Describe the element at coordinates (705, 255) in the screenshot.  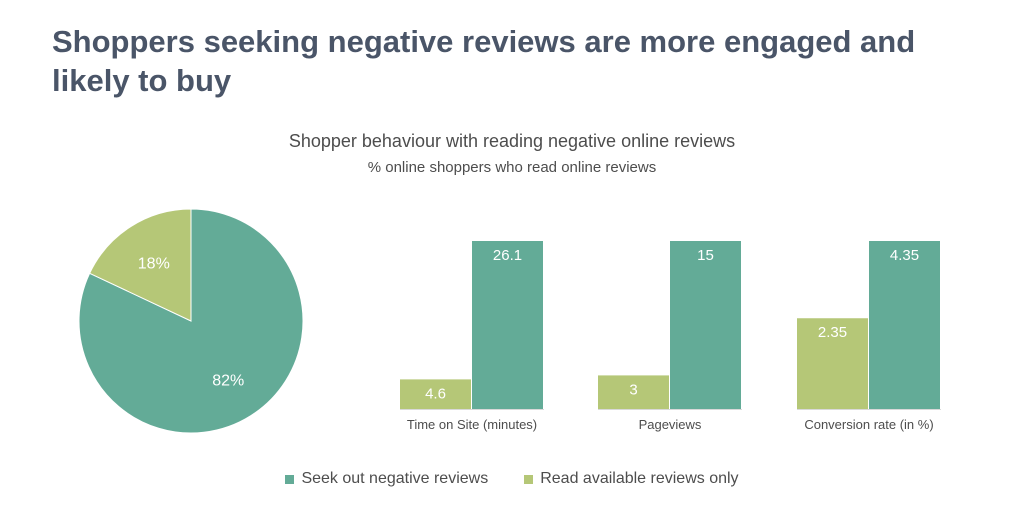
I see `bar-label-1-1: 15` at that location.